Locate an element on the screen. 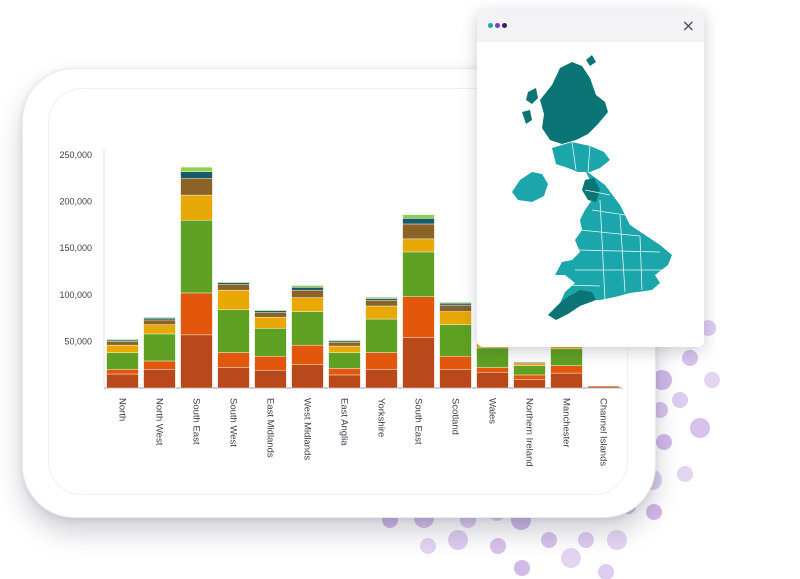 This screenshot has width=800, height=579. map-dark-regions is located at coordinates (565, 187).